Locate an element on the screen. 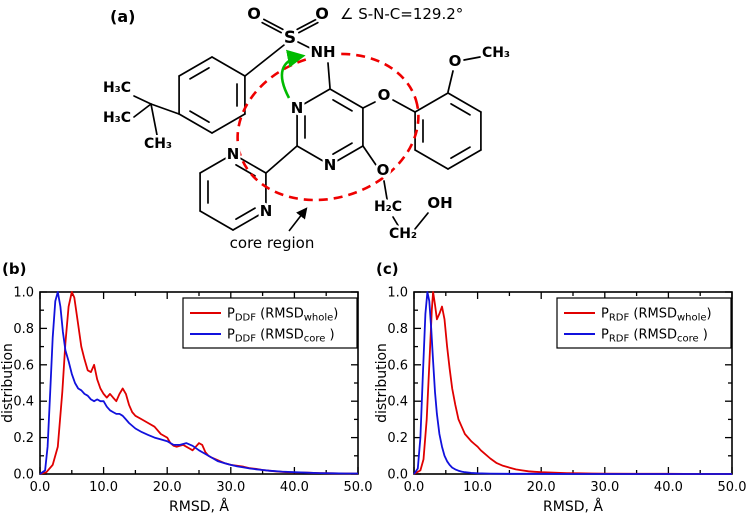 This screenshot has width=749, height=526. legend-label: PRDF (RMSDwhole) is located at coordinates (656, 315).